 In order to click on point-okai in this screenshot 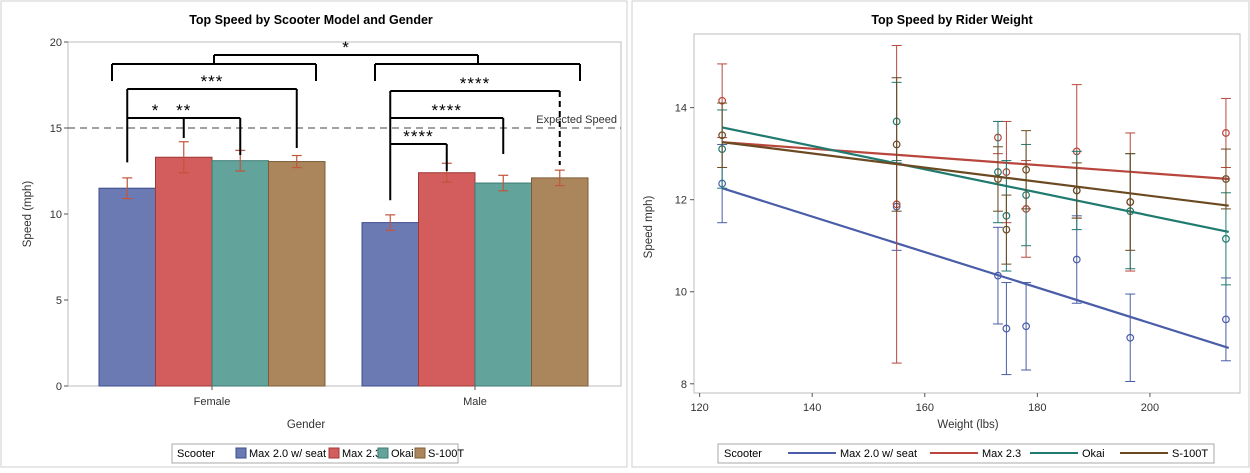, I will do `click(1226, 238)`.